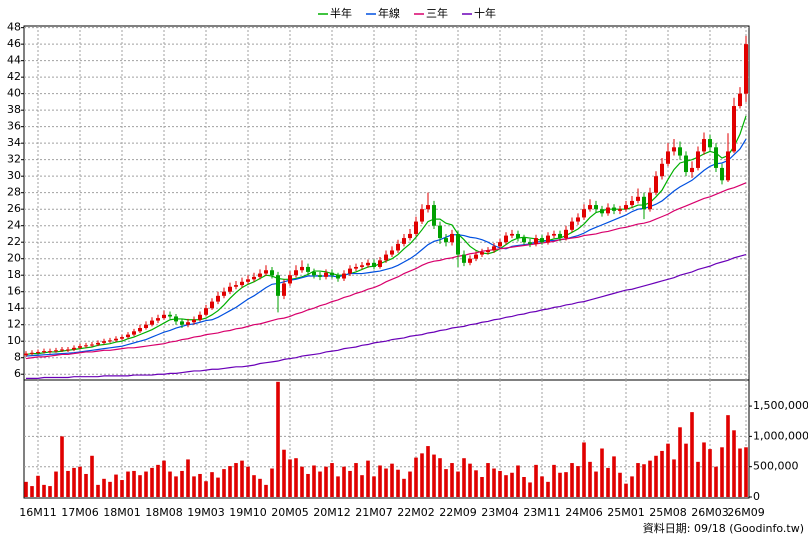 The height and width of the screenshot is (540, 808). Describe the element at coordinates (374, 512) in the screenshot. I see `x-tick-label: 21M07` at that location.